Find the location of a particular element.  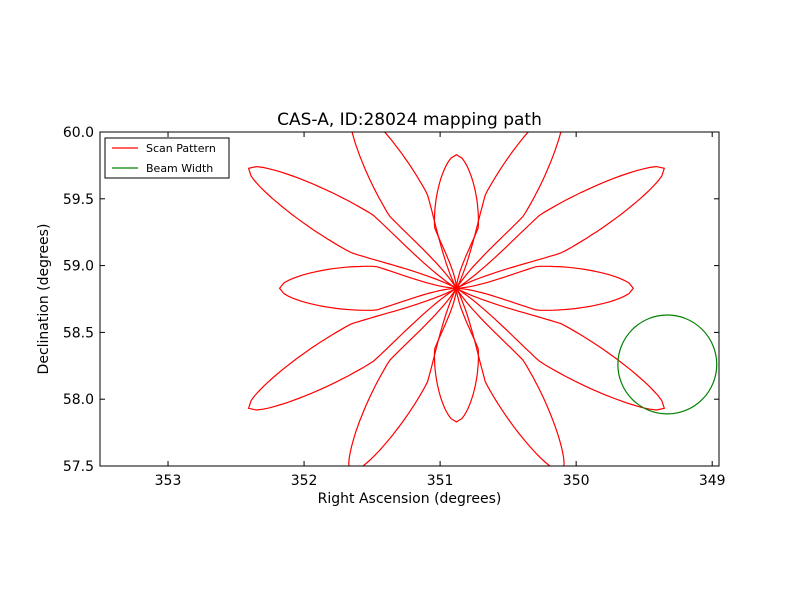

y-axis-label: Declination (degrees) is located at coordinates (44, 299).